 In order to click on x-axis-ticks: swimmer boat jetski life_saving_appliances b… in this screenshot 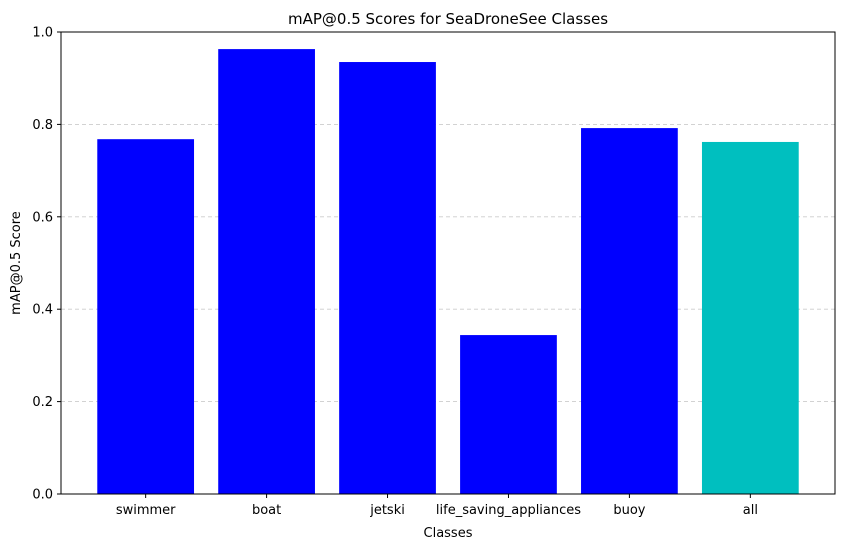, I will do `click(437, 506)`.